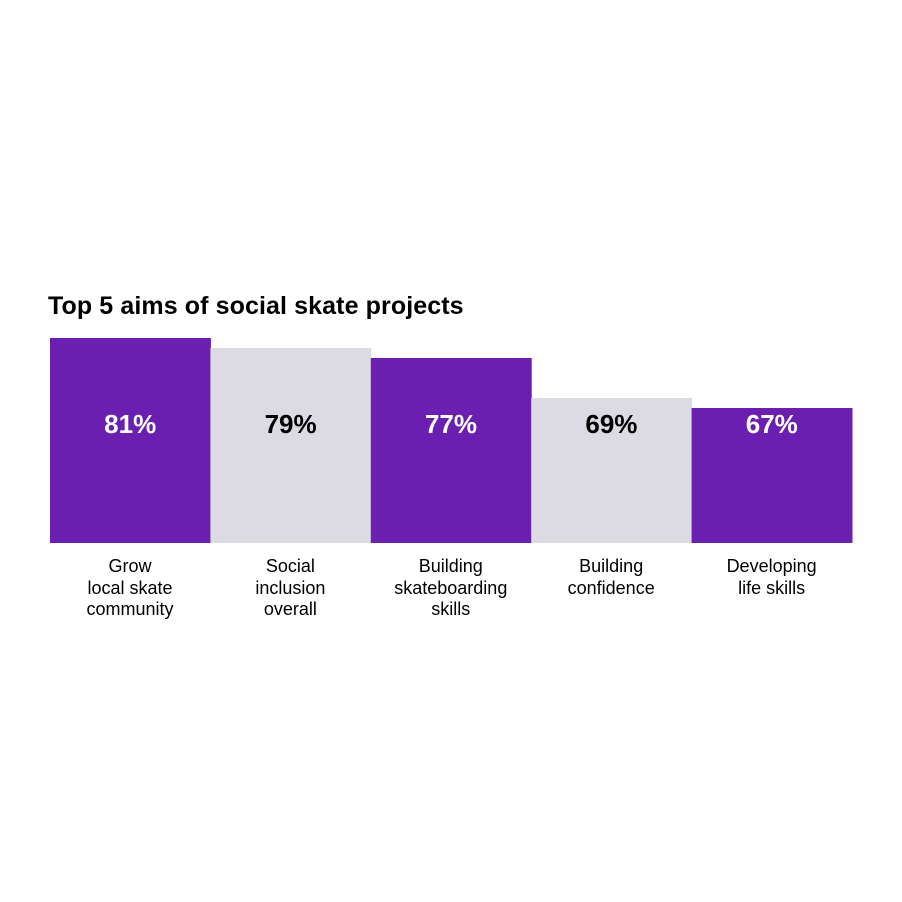 The width and height of the screenshot is (902, 902). Describe the element at coordinates (451, 587) in the screenshot. I see `category-label-3: Building skateboarding skills` at that location.